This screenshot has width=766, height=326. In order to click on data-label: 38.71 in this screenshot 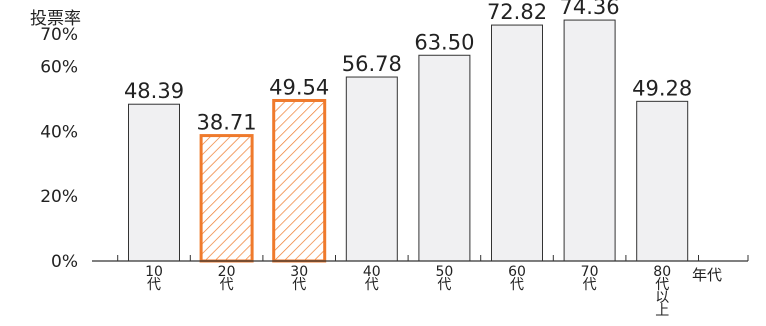, I will do `click(227, 123)`.